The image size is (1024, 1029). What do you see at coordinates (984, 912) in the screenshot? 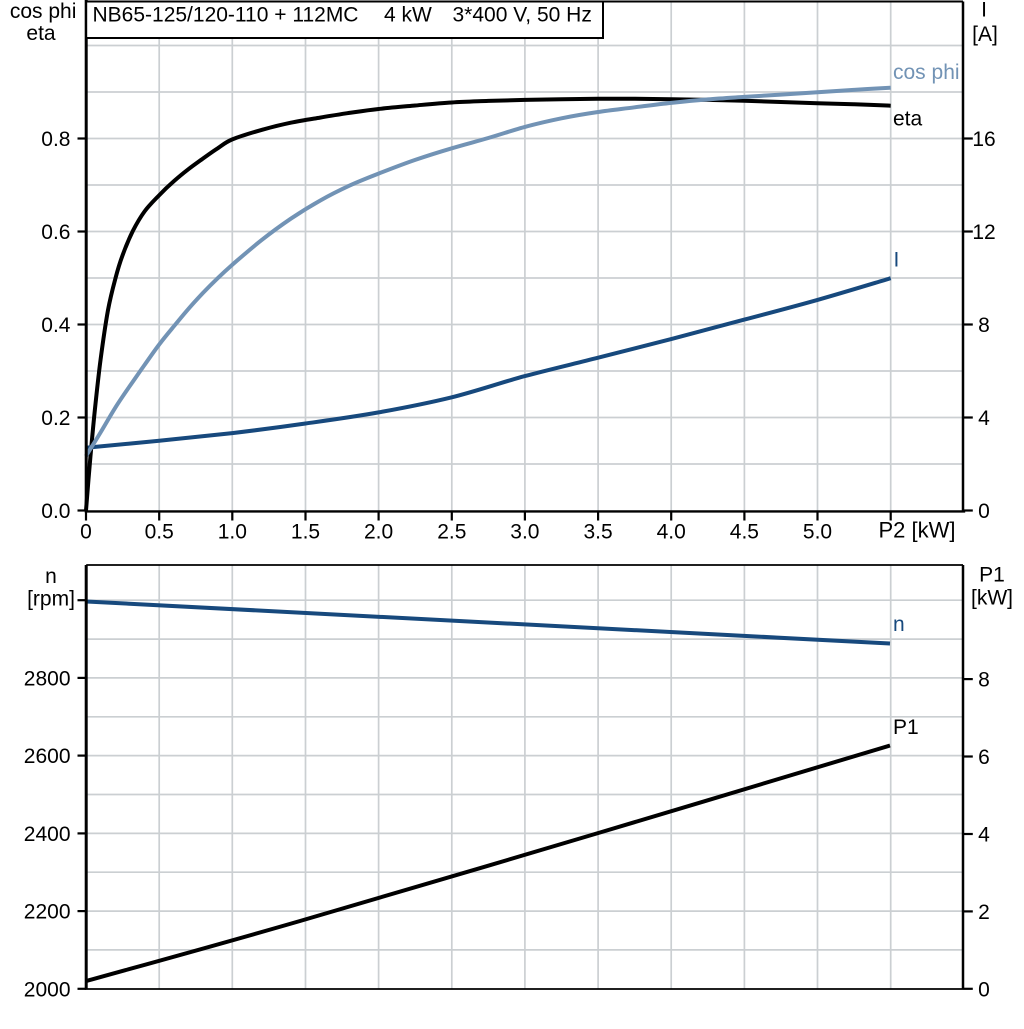
I see `svg-text: 2` at bounding box center [984, 912].